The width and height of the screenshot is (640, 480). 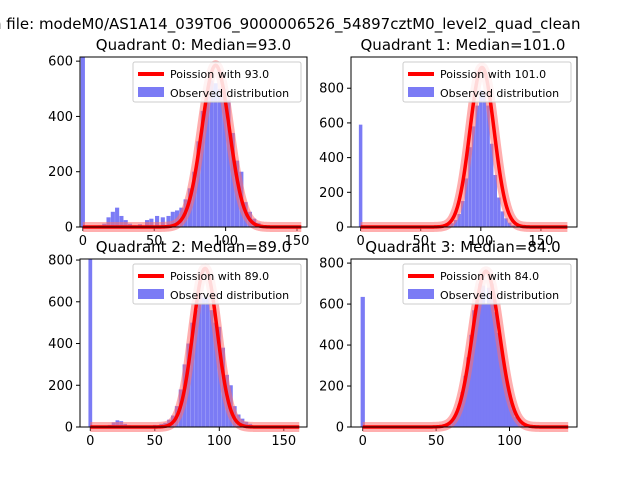 I want to click on x-axis-ticks: 0 50 100 150, so click(x=454, y=238).